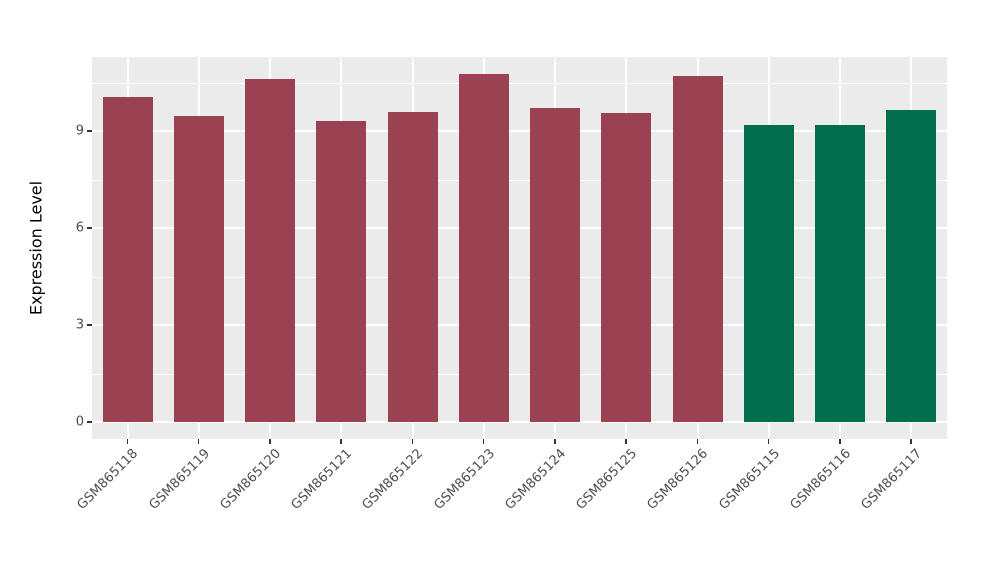 The image size is (1000, 580). I want to click on x-tick-label: GSM865116, so click(821, 479).